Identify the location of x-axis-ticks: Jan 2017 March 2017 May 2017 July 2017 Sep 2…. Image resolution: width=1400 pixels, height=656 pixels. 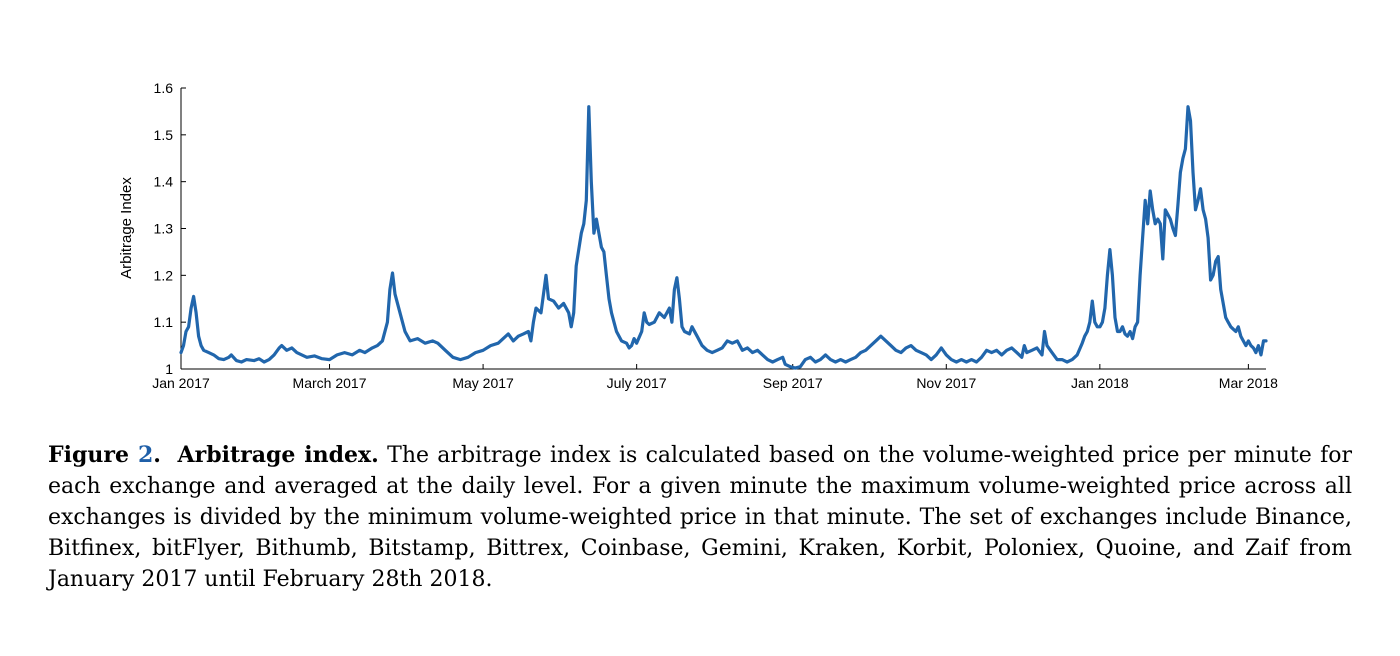
(715, 377).